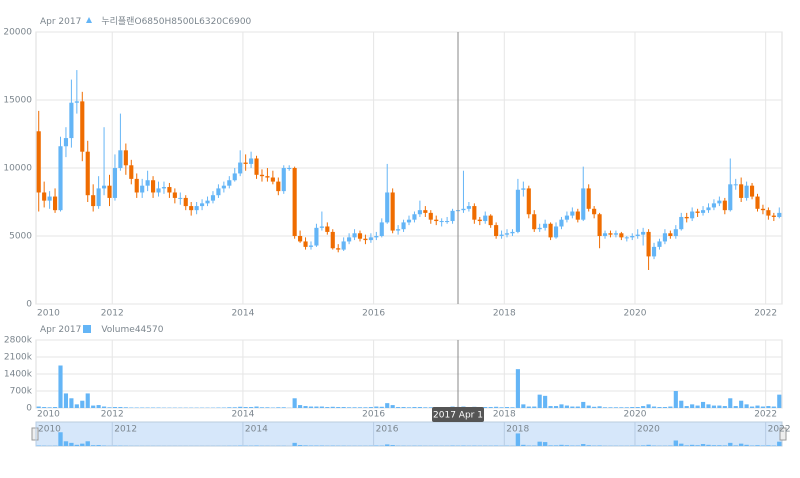  What do you see at coordinates (125, 430) in the screenshot?
I see `scroller-label: 2012` at bounding box center [125, 430].